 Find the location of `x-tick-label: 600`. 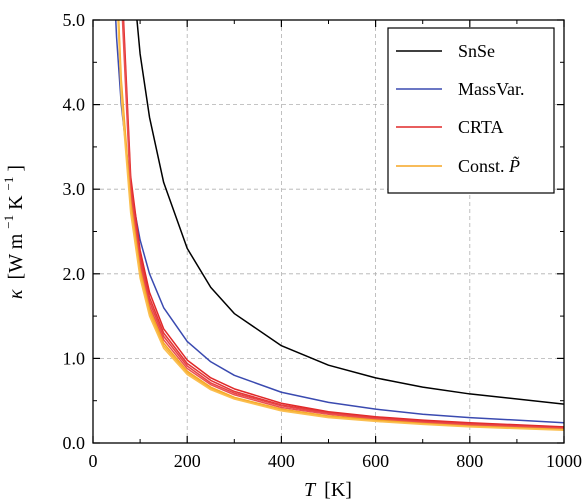

x-tick-label: 600 is located at coordinates (375, 461).